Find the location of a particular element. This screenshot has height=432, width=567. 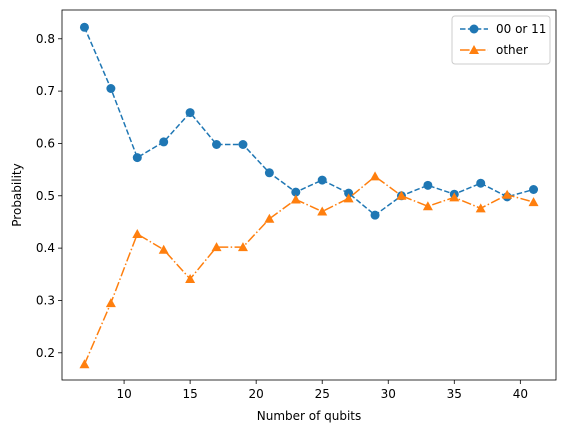

y-tick-label: 0.5 is located at coordinates (45, 196).